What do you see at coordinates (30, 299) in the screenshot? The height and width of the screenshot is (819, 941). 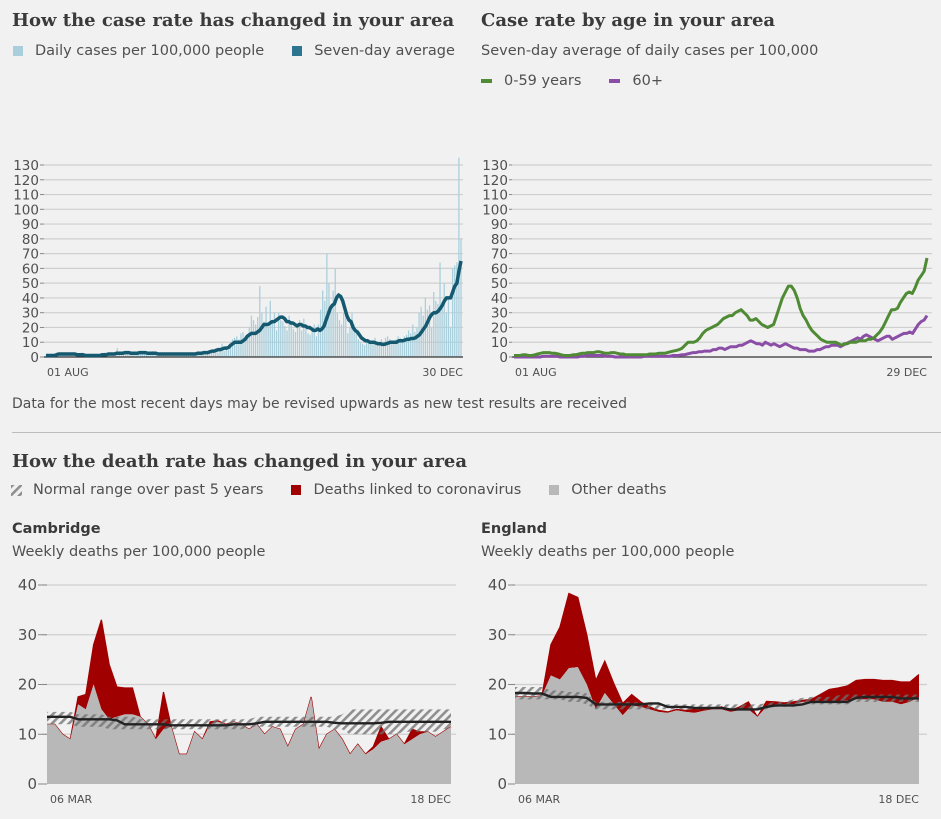 I see `y-tick-label: 40` at bounding box center [30, 299].